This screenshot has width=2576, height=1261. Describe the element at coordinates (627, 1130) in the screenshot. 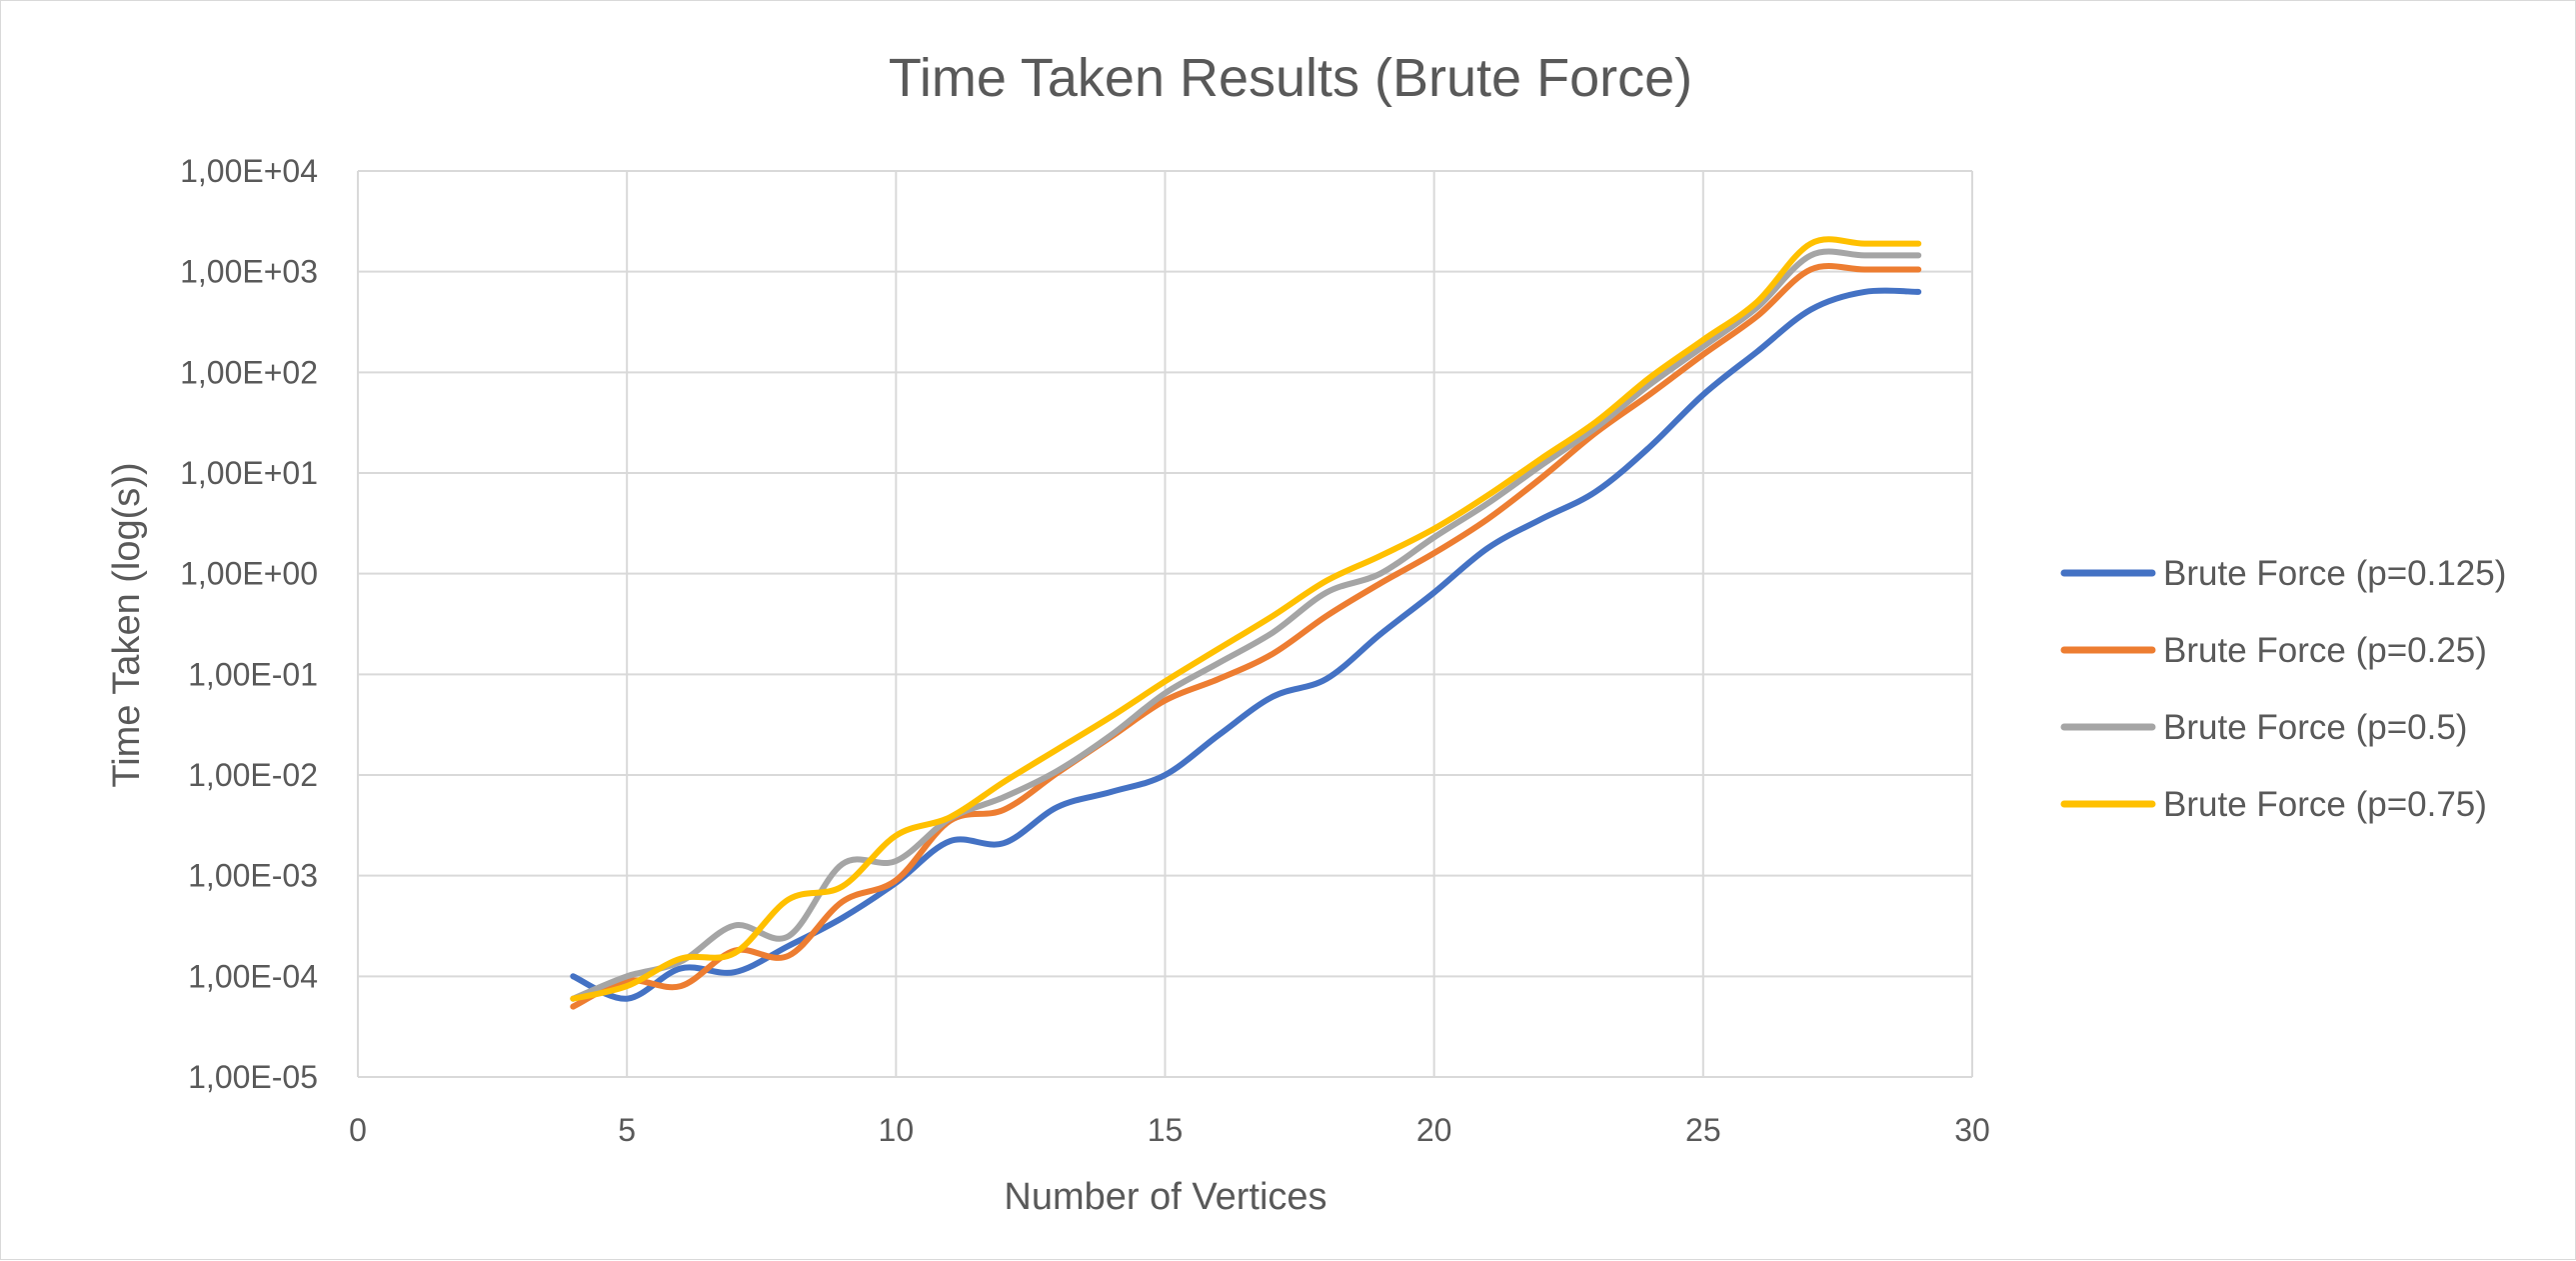

I see `x-tick-label: 5` at that location.